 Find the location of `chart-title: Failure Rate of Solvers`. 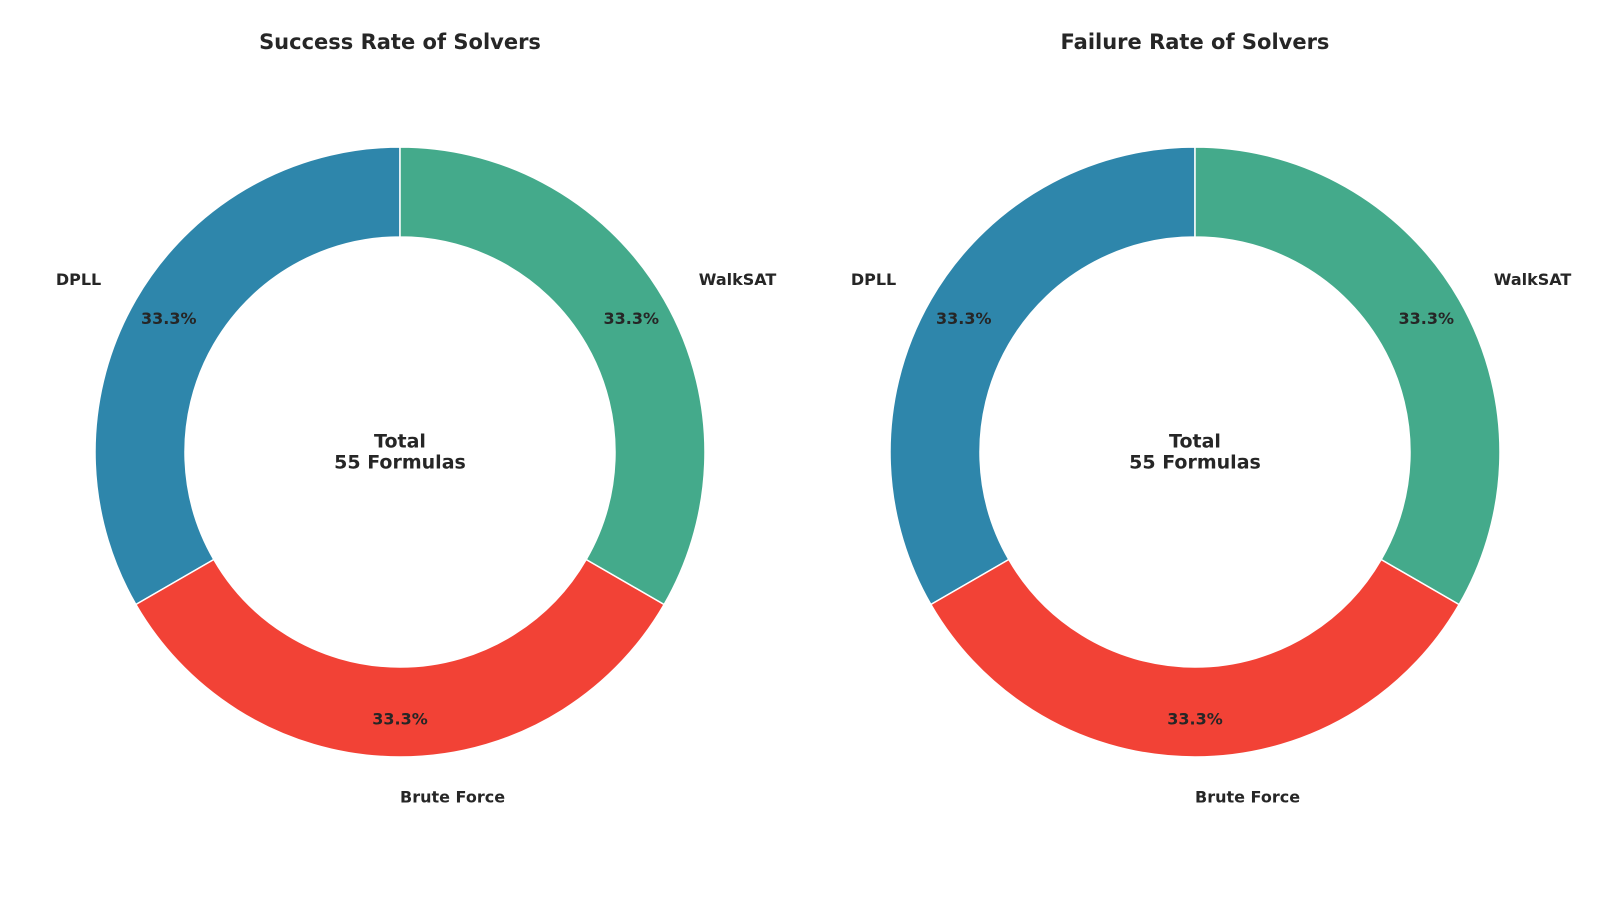

chart-title: Failure Rate of Solvers is located at coordinates (1195, 42).